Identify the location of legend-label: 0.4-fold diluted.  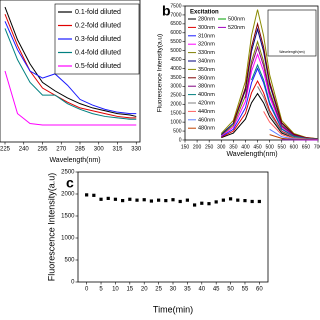
(98, 52).